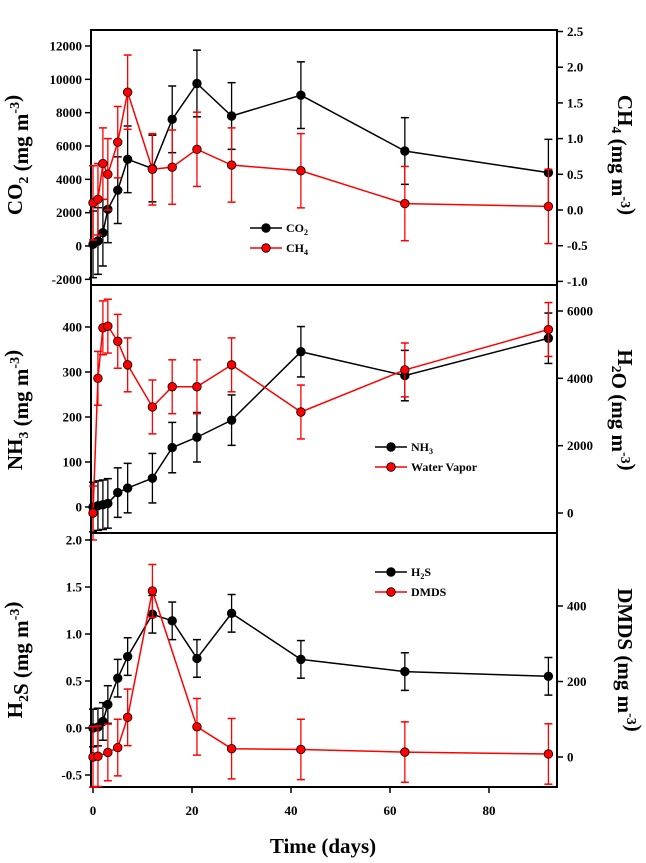 Image resolution: width=646 pixels, height=863 pixels. I want to click on series-h2s, so click(321, 670).